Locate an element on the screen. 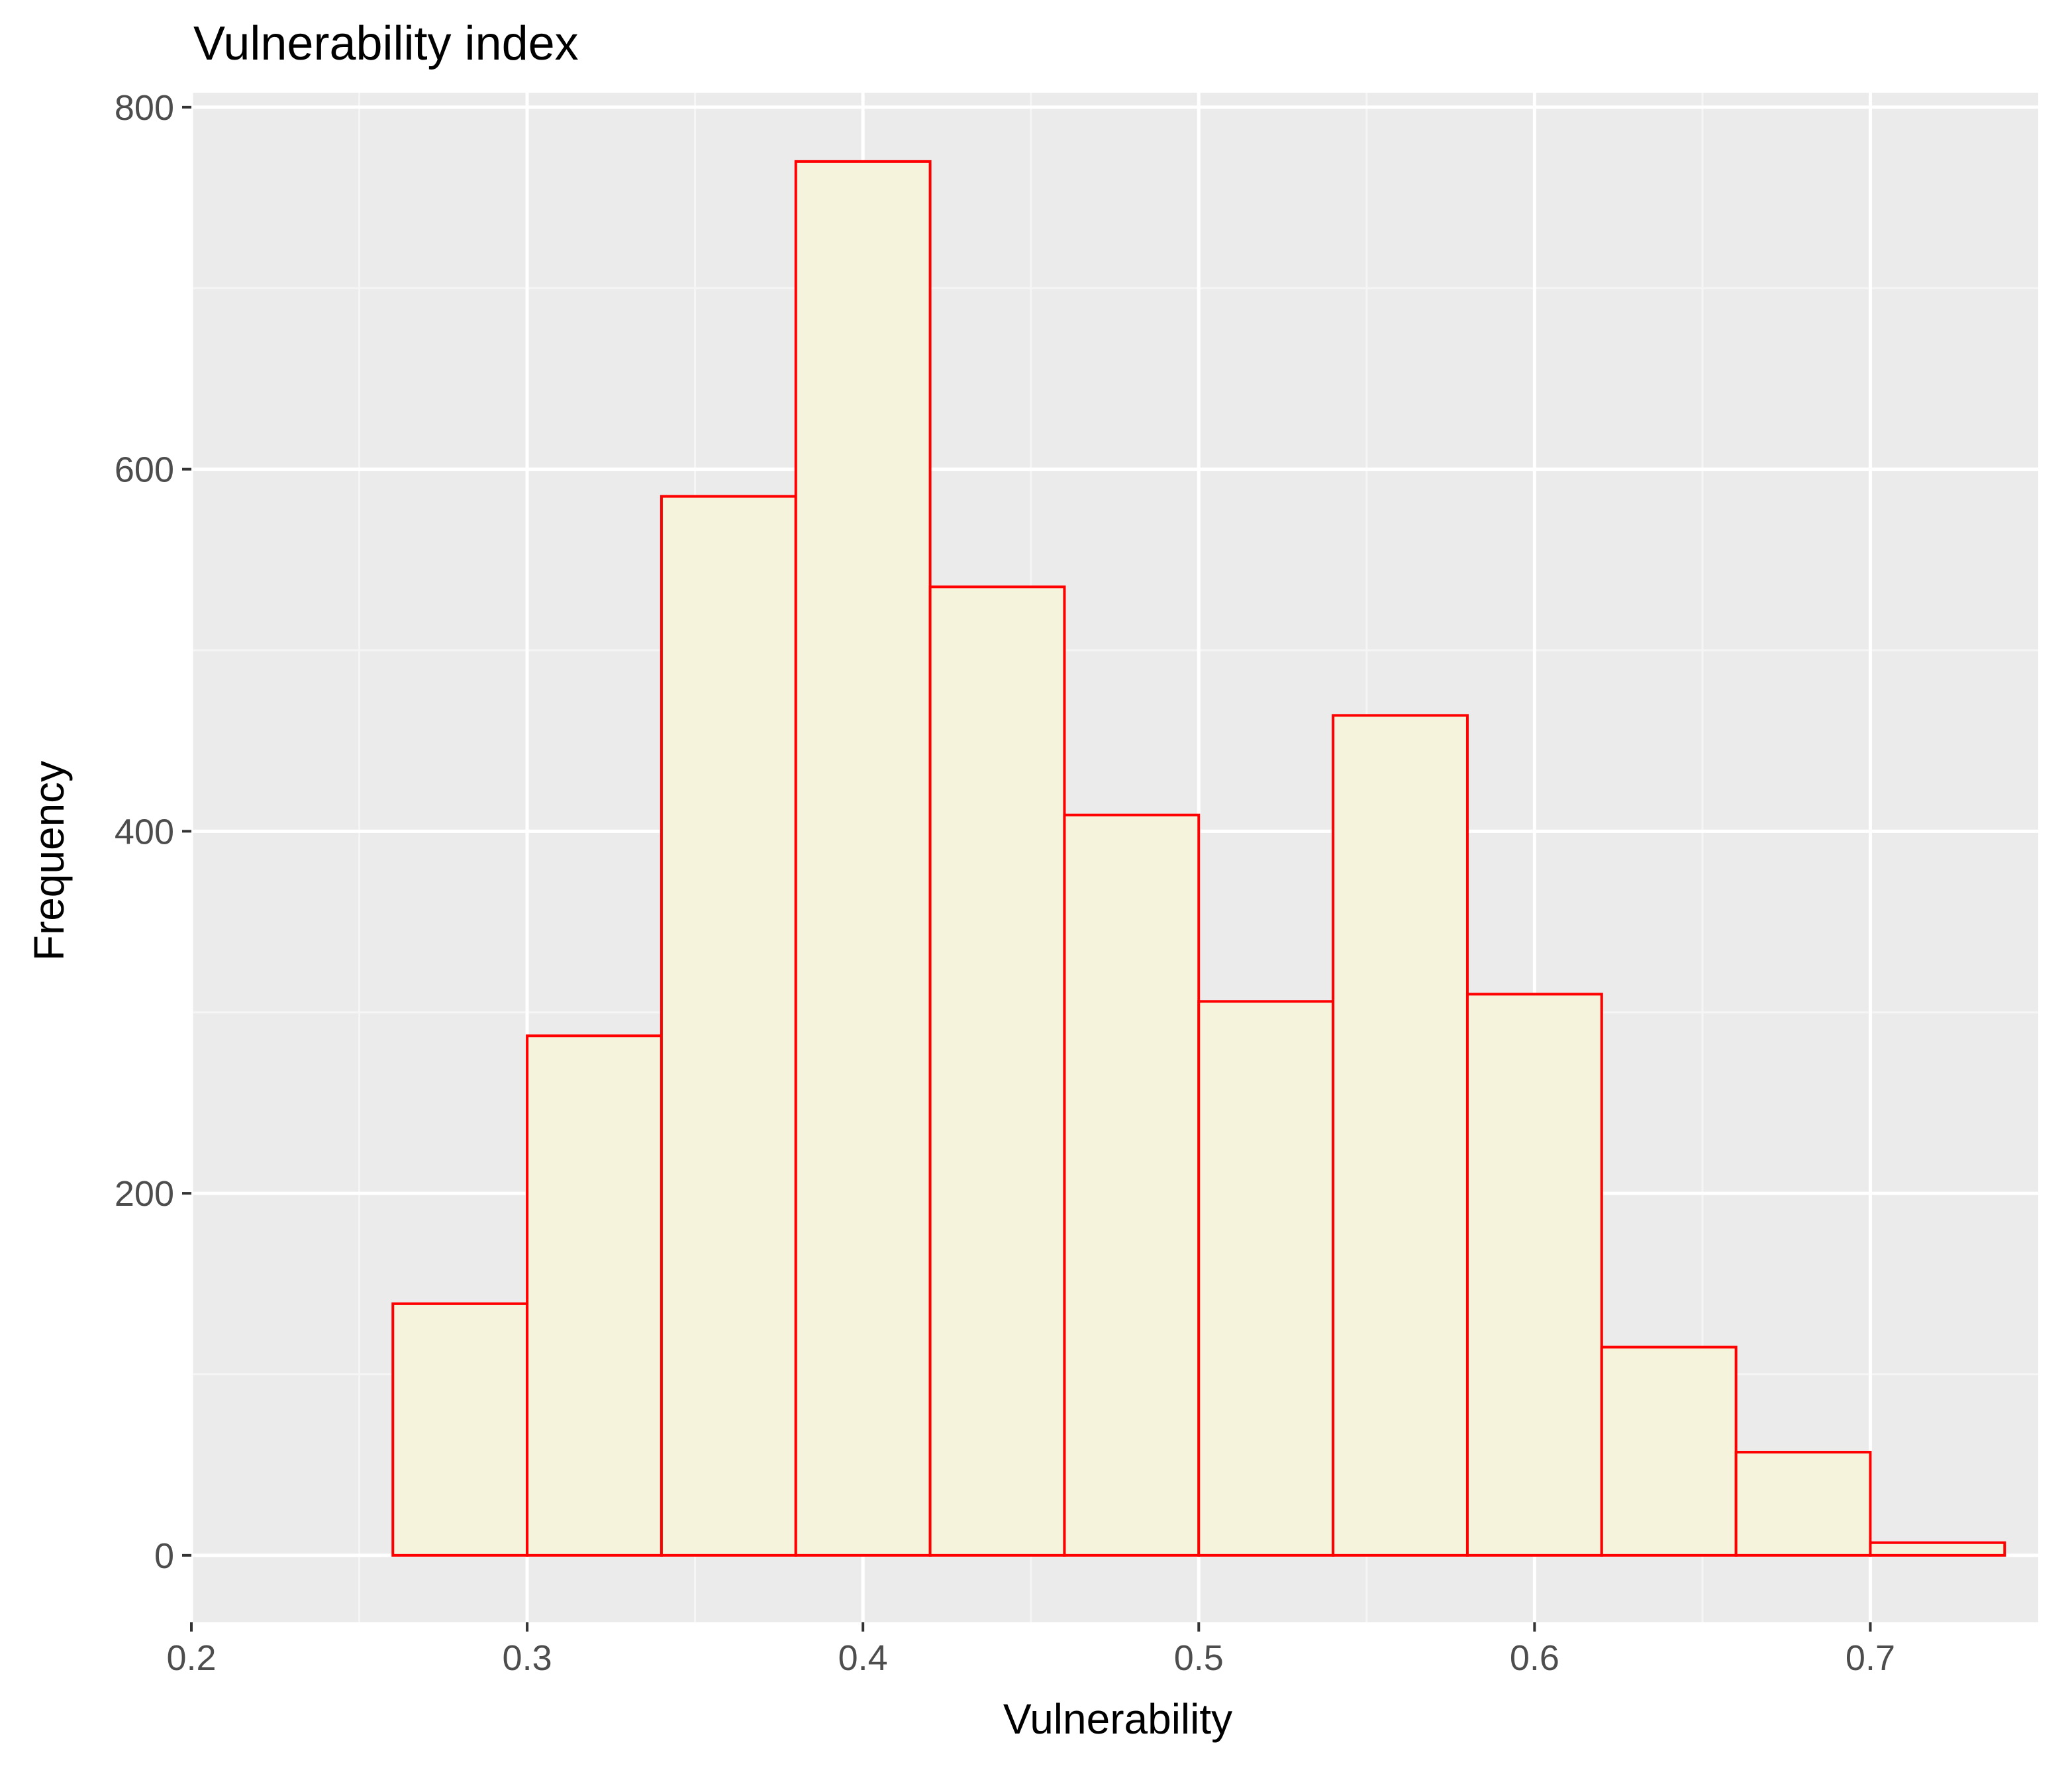  y-tick-labels: 0 200 400 600 800 is located at coordinates (144, 832).